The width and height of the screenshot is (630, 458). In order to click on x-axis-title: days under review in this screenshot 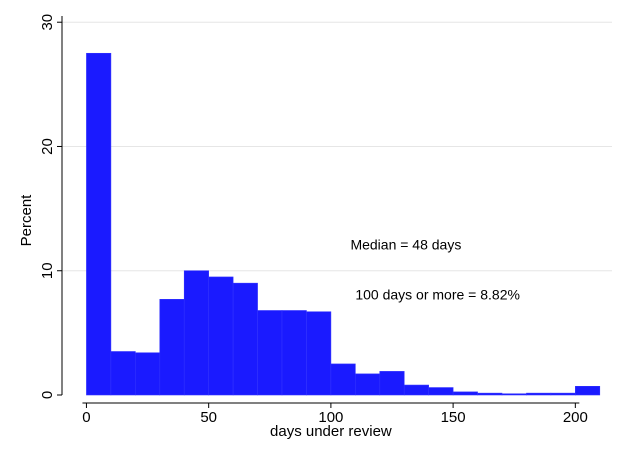, I will do `click(331, 431)`.